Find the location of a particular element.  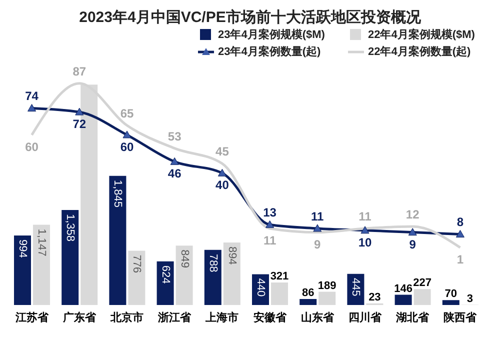

data-label: 624 is located at coordinates (165, 274).